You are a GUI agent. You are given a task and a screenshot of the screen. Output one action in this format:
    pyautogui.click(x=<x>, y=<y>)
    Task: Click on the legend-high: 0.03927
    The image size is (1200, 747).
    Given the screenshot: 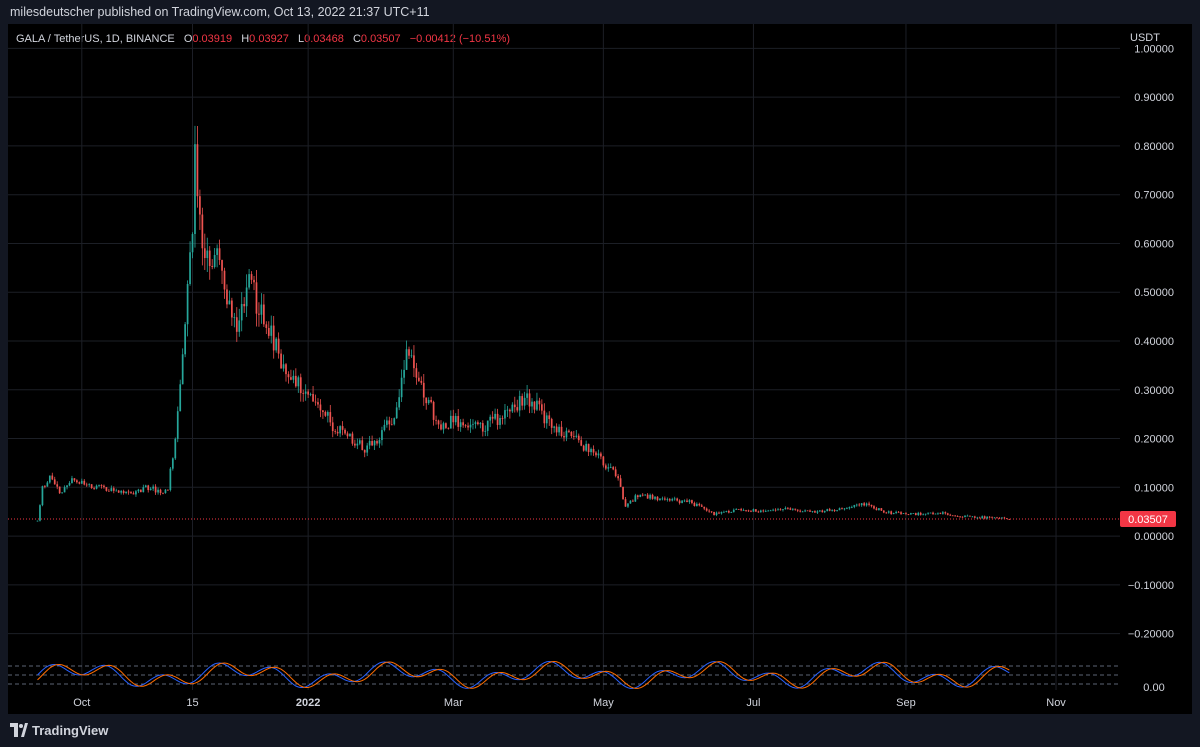 What is the action you would take?
    pyautogui.click(x=269, y=39)
    